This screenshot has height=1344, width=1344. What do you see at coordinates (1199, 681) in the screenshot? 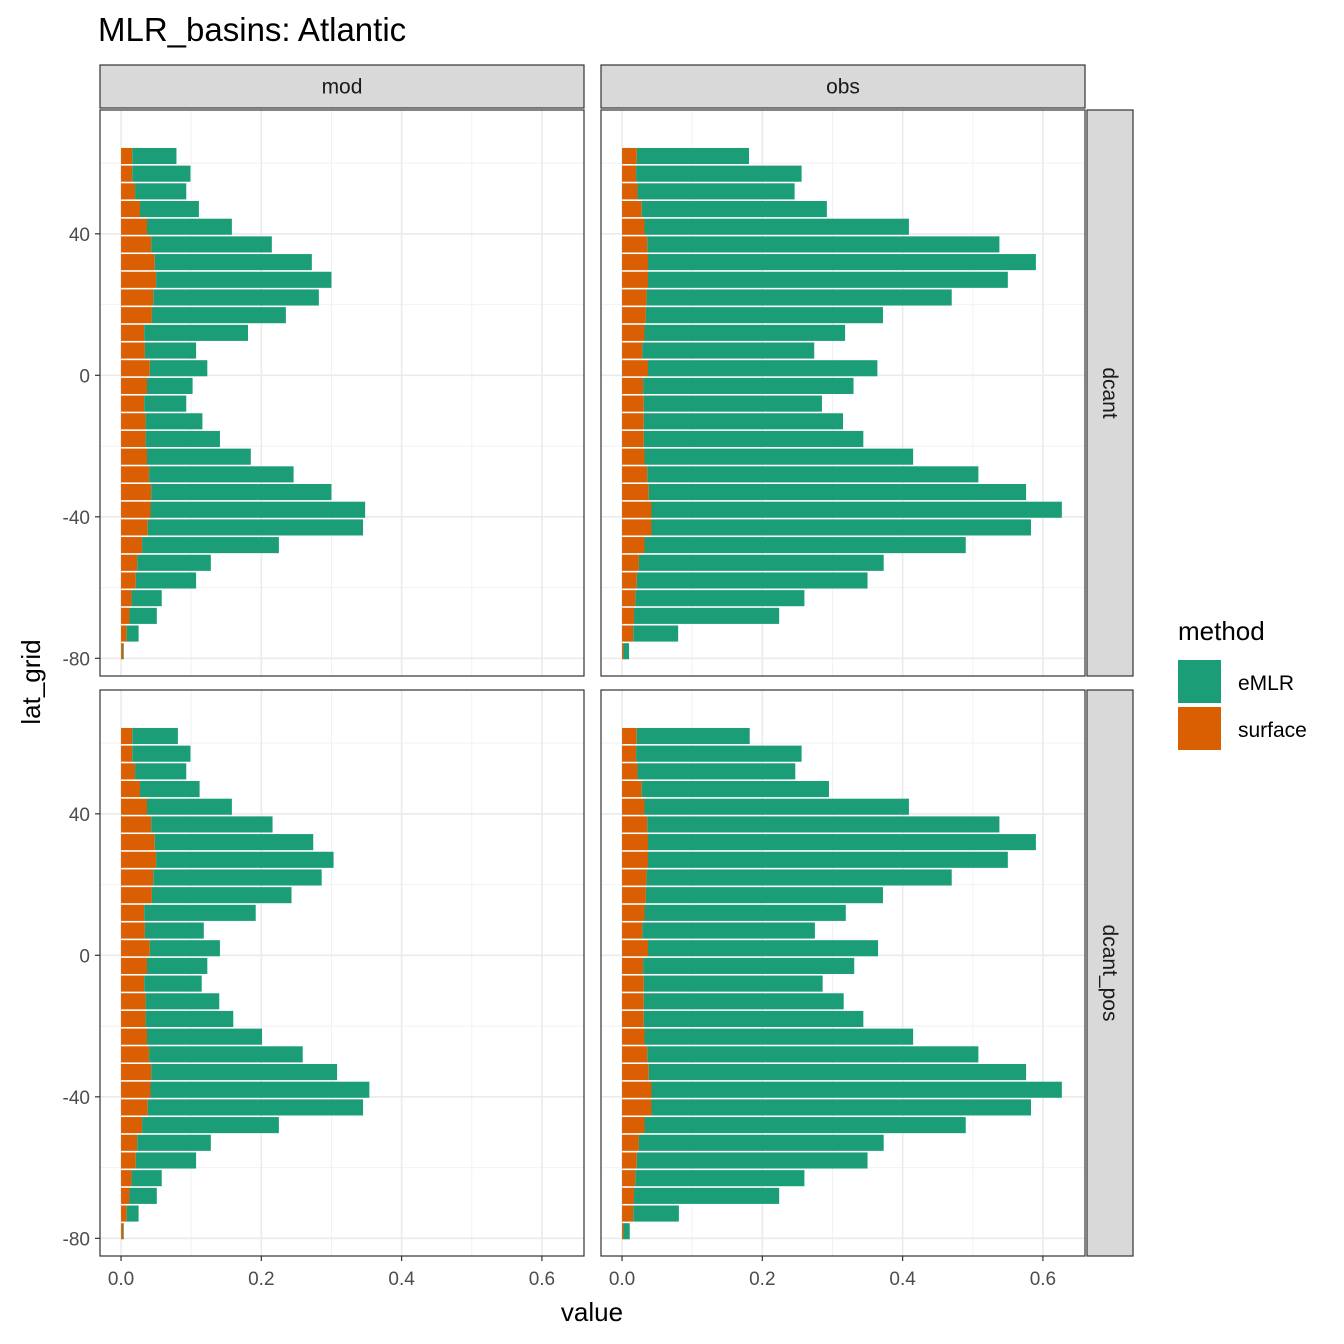
I see `legend-key-emlr` at bounding box center [1199, 681].